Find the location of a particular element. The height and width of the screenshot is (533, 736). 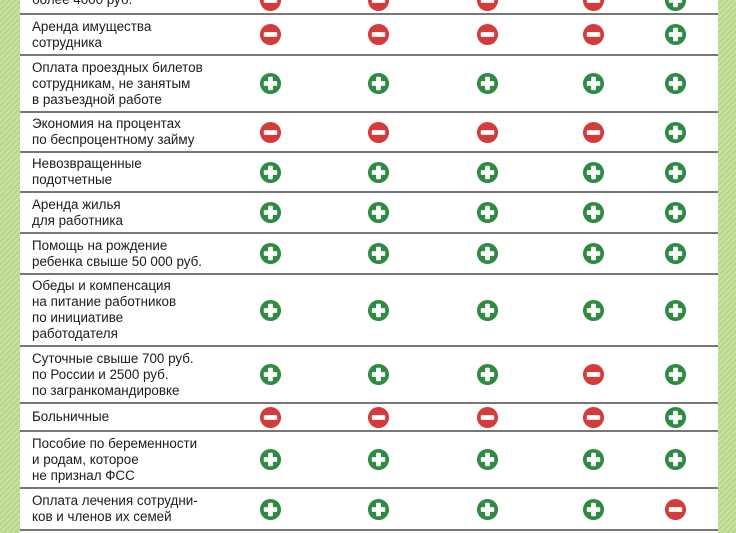

table-row: более 4000 руб. is located at coordinates (369, 7).